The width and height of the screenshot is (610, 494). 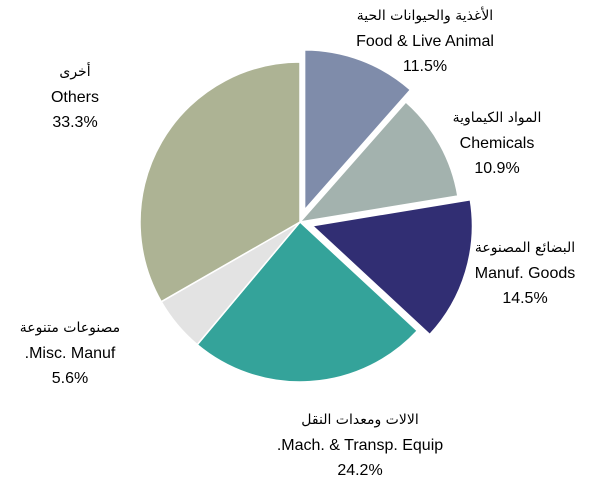 What do you see at coordinates (425, 15) in the screenshot?
I see `slice-label-ar: الأغذية والحيوانات الحية` at bounding box center [425, 15].